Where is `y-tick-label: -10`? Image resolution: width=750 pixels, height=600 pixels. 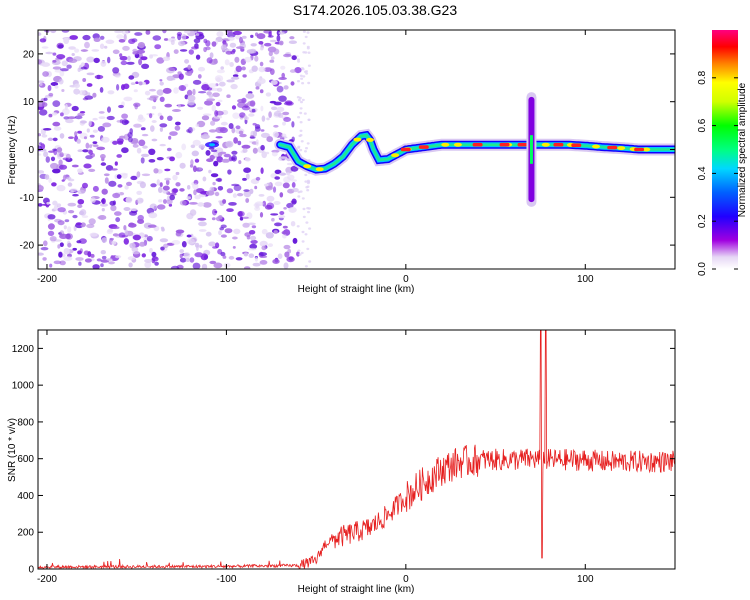
y-tick-label: -10 is located at coordinates (27, 198).